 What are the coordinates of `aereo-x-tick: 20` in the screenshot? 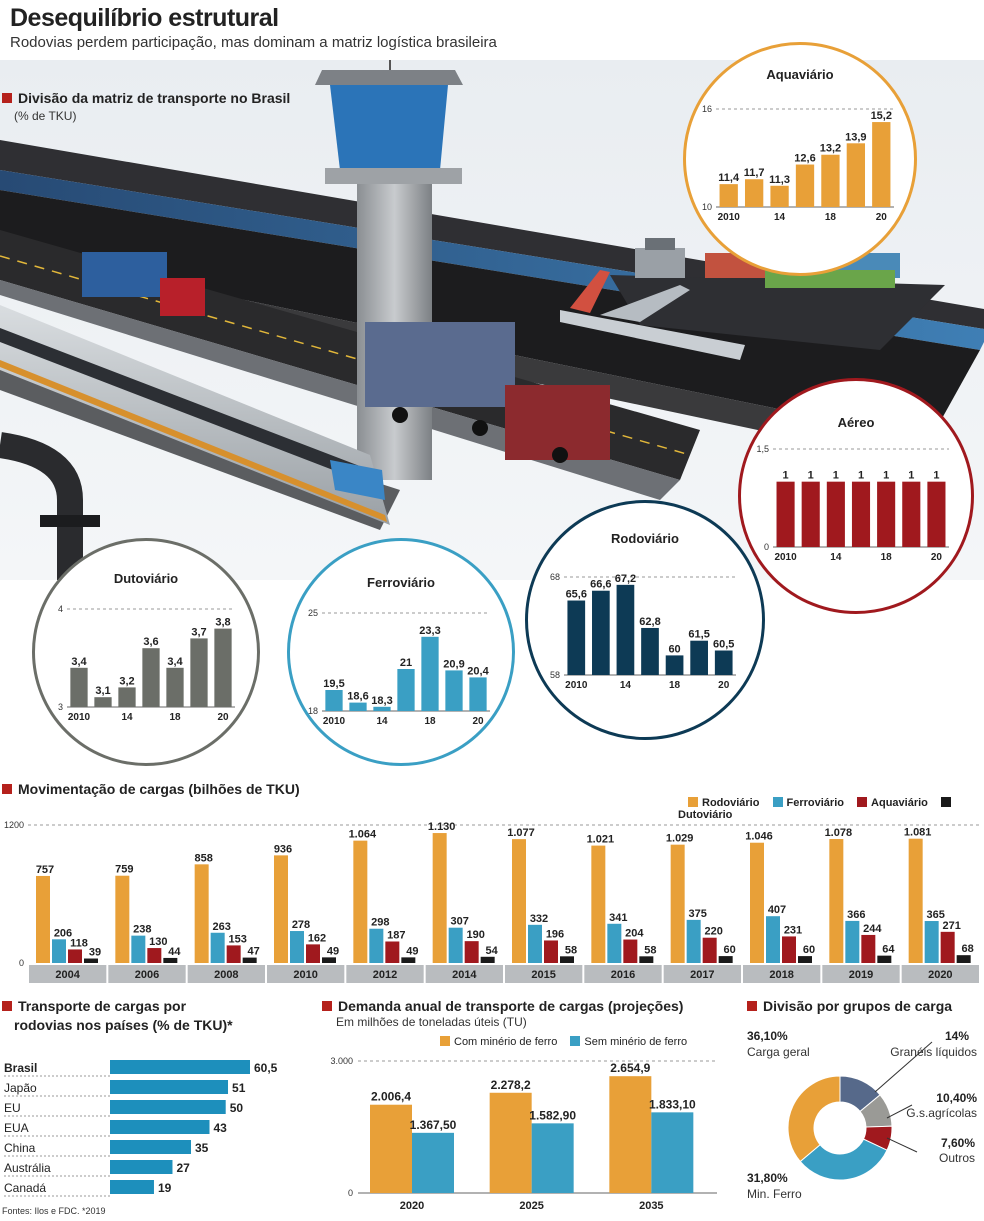 It's located at (937, 557).